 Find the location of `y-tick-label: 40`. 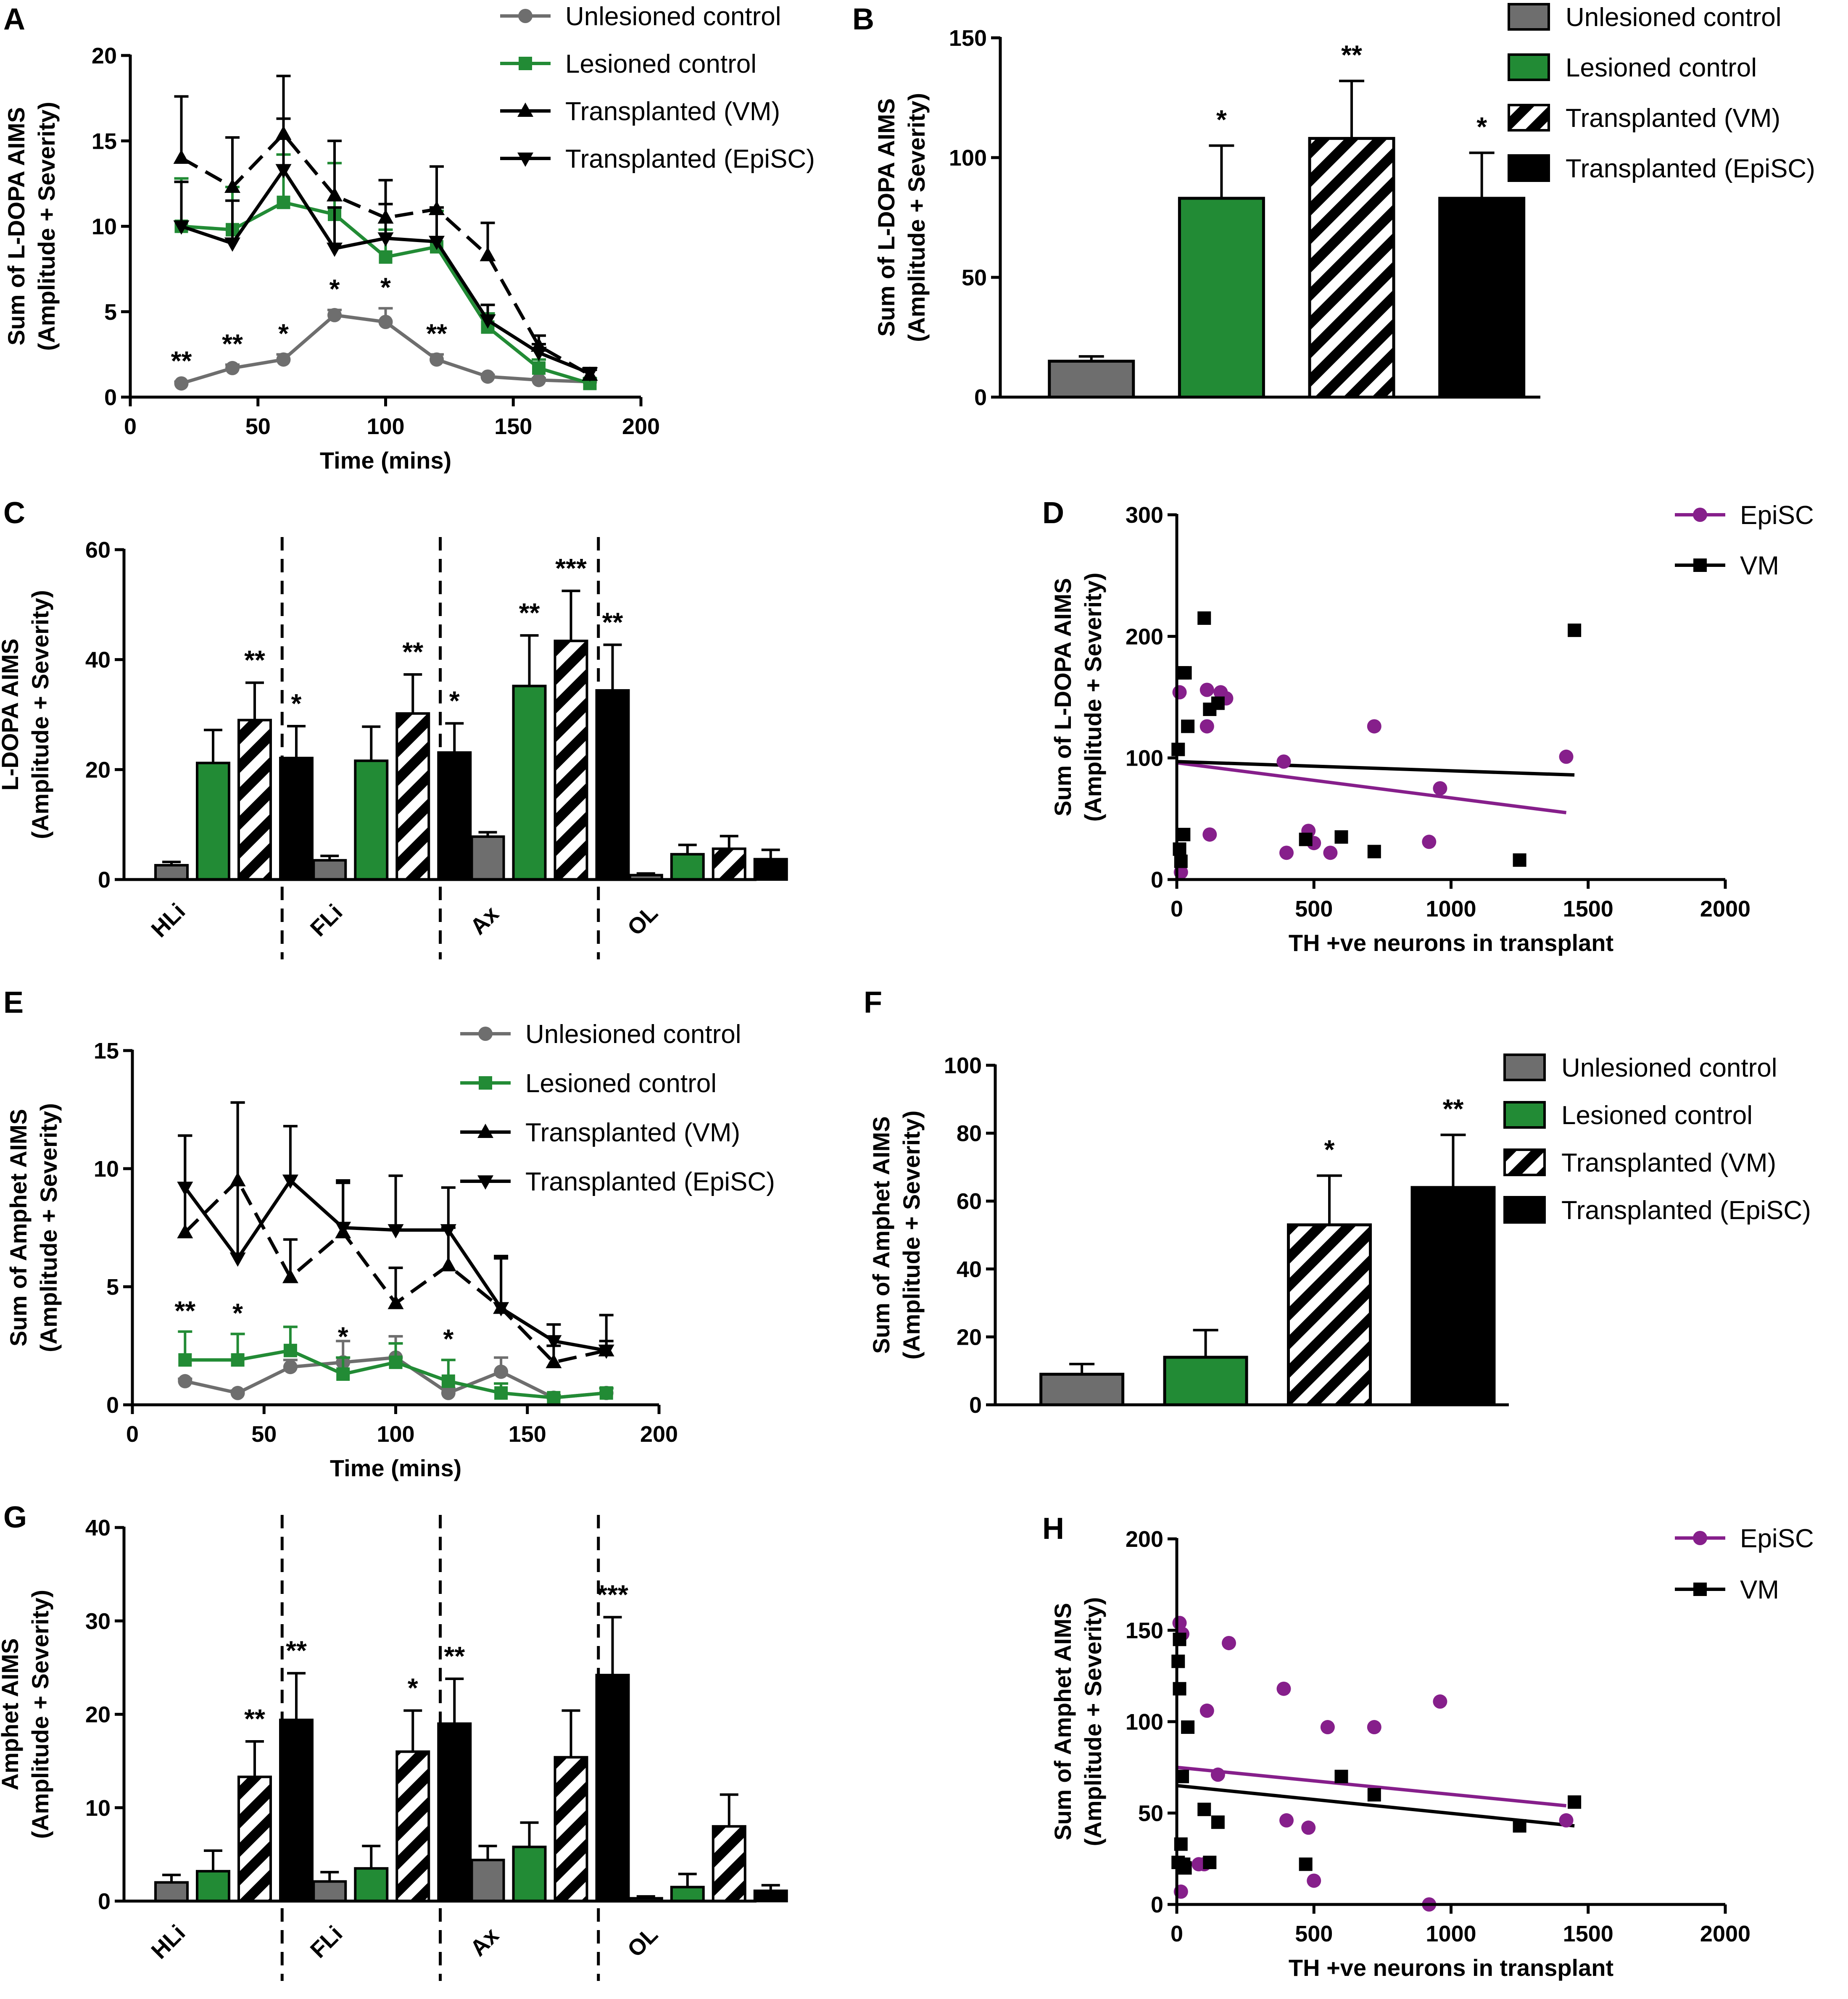

y-tick-label: 40 is located at coordinates (98, 660).